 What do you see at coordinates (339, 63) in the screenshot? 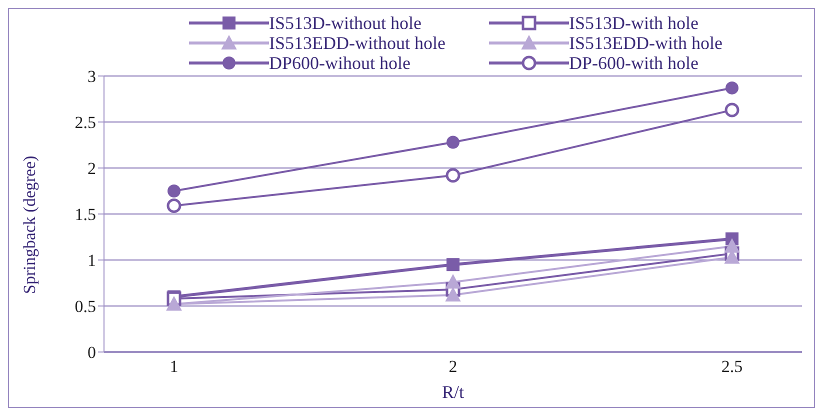
I see `legend-label: DP600-wihout hole` at bounding box center [339, 63].